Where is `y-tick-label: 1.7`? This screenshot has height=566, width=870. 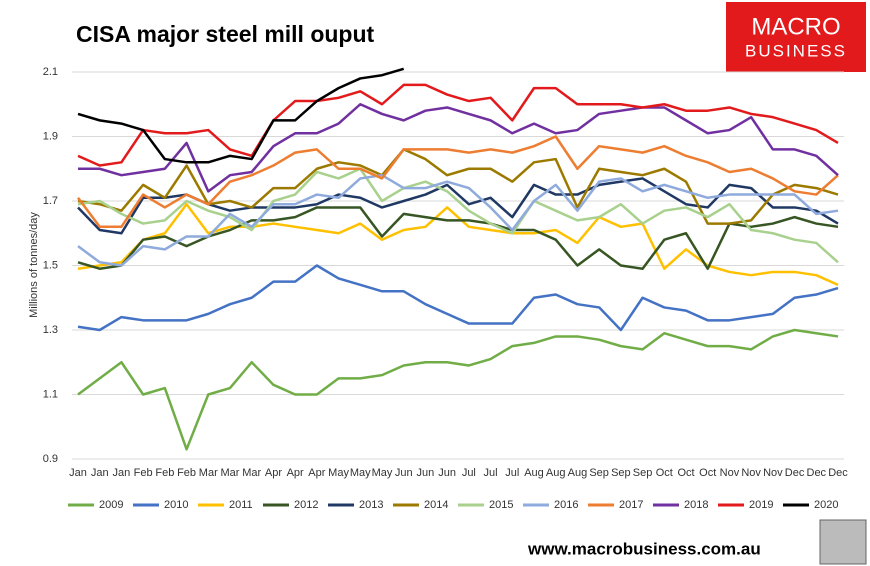 y-tick-label: 1.7 is located at coordinates (50, 201).